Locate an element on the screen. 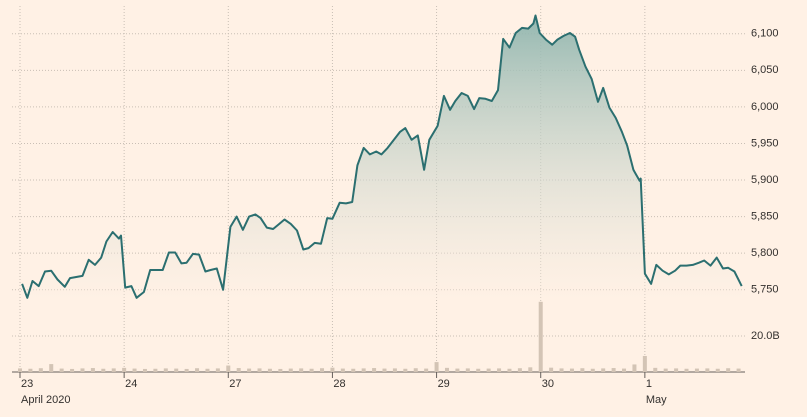 Image resolution: width=807 pixels, height=417 pixels. x-tick-label: 1 is located at coordinates (649, 384).